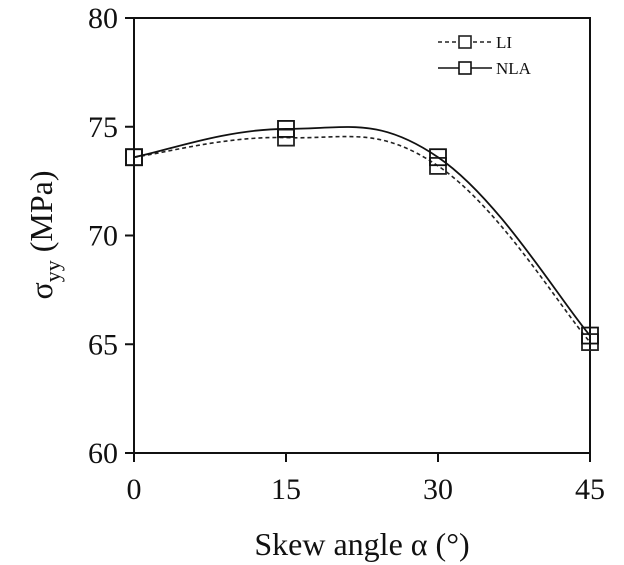 Image resolution: width=624 pixels, height=565 pixels. I want to click on x-tick-label: 30, so click(438, 489).